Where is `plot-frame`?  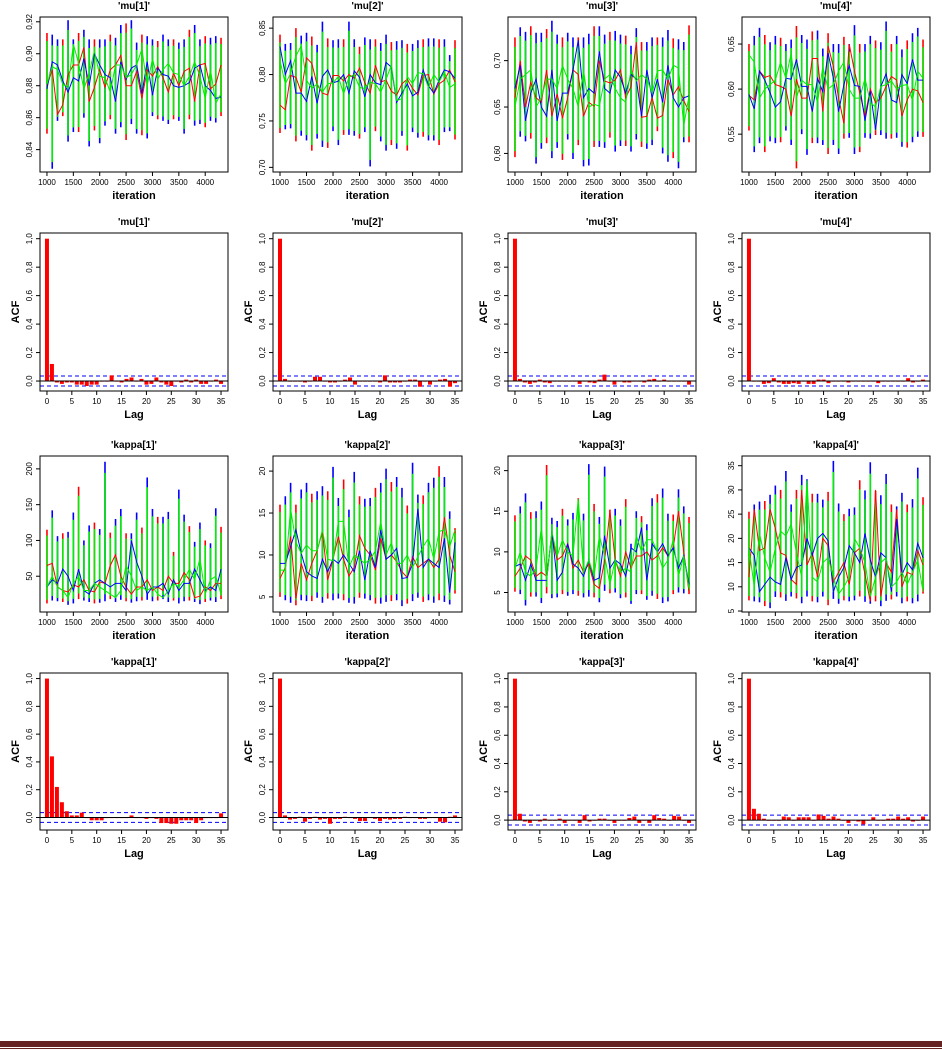 plot-frame is located at coordinates (367, 94).